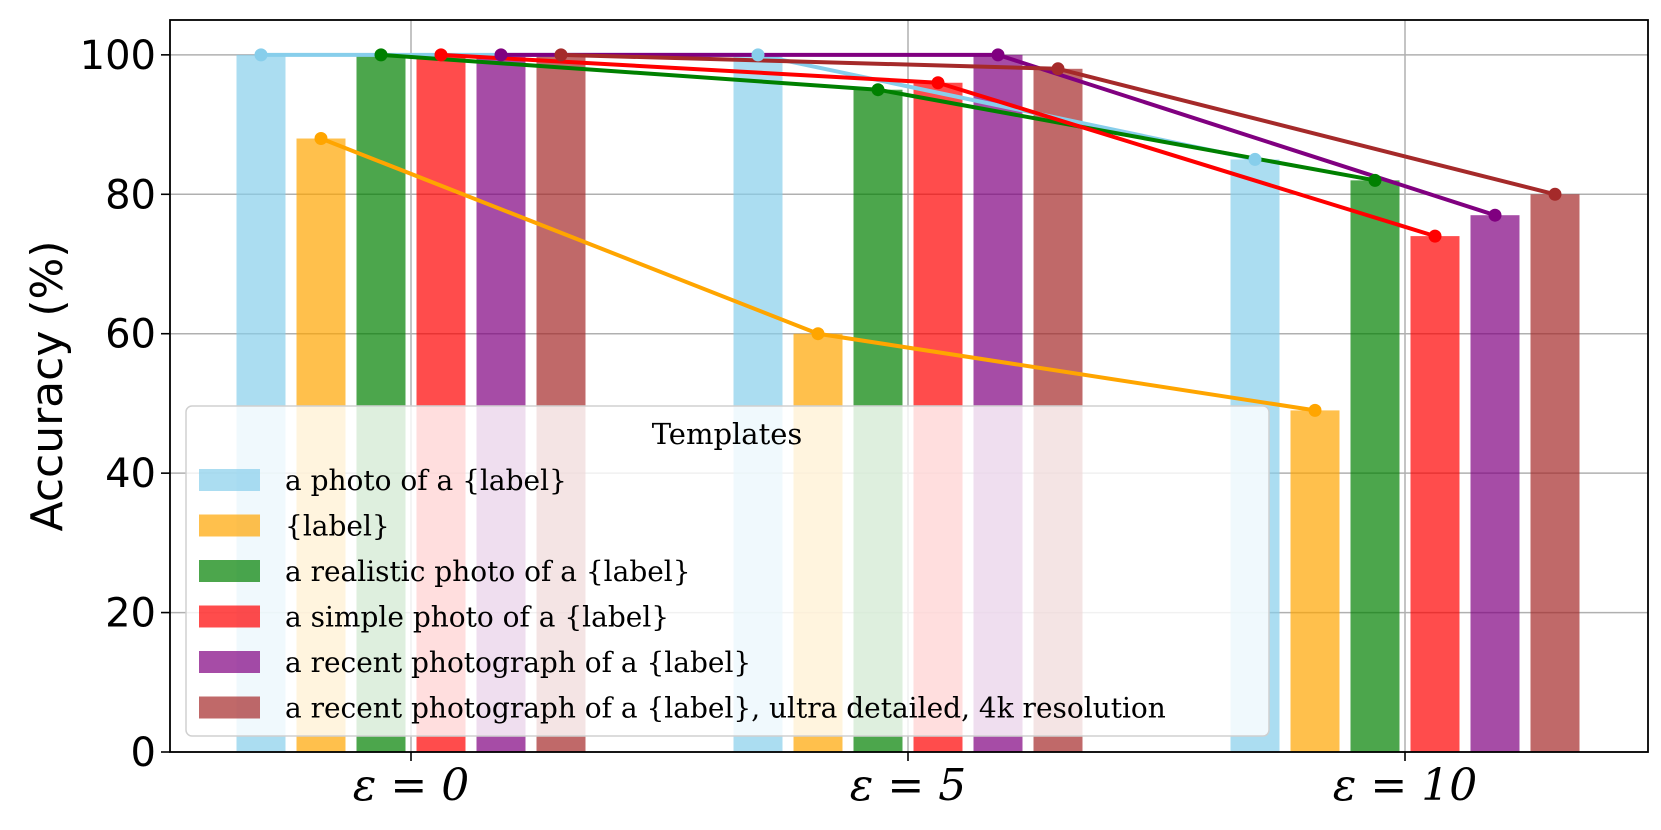 The width and height of the screenshot is (1661, 830). I want to click on legend-label: a simple photo of a {label}, so click(477, 617).